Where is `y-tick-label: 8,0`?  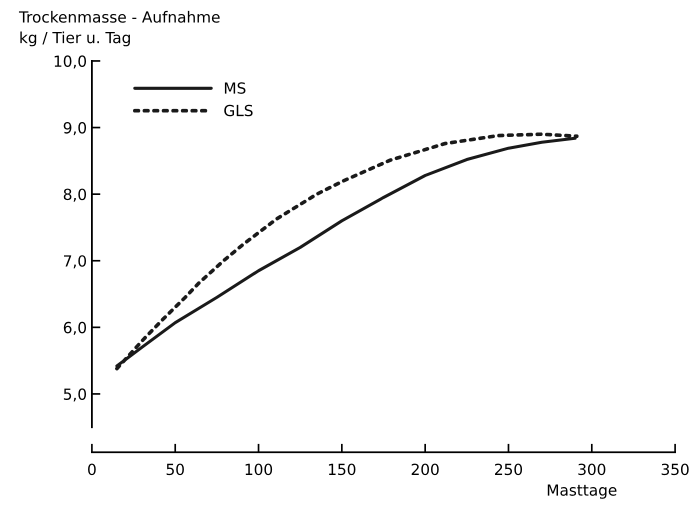 y-tick-label: 8,0 is located at coordinates (75, 195).